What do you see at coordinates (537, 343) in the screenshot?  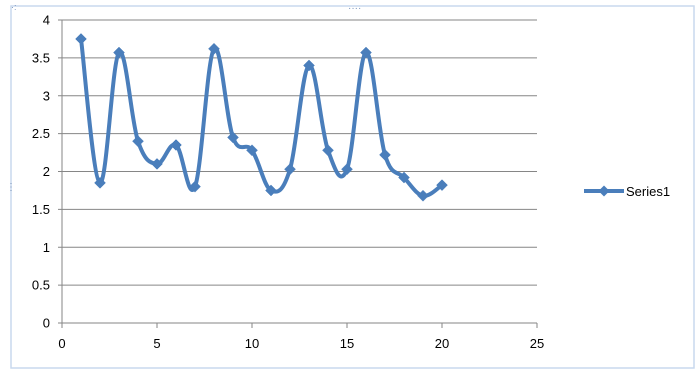 I see `x-tick-label: 25` at bounding box center [537, 343].